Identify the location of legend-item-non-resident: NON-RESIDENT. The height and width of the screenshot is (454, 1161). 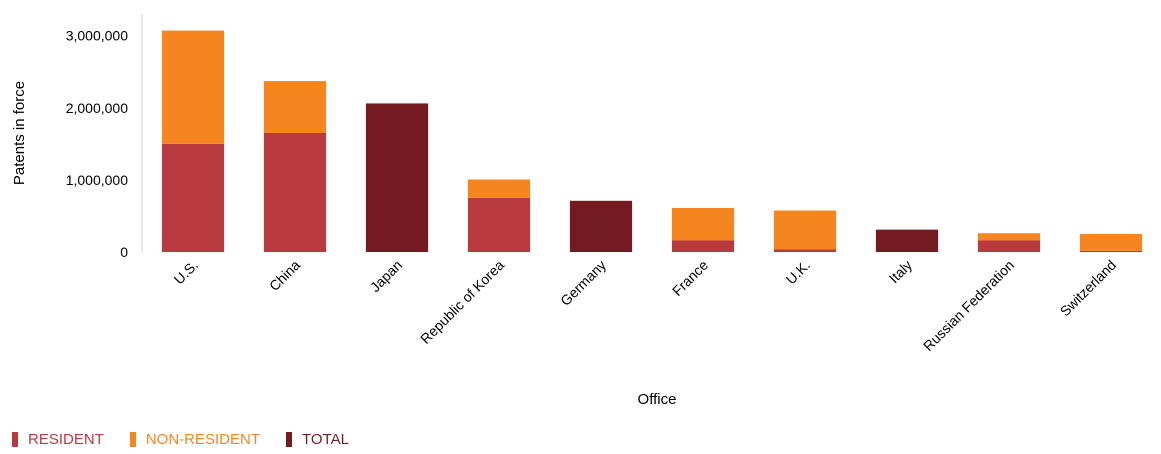
(195, 439).